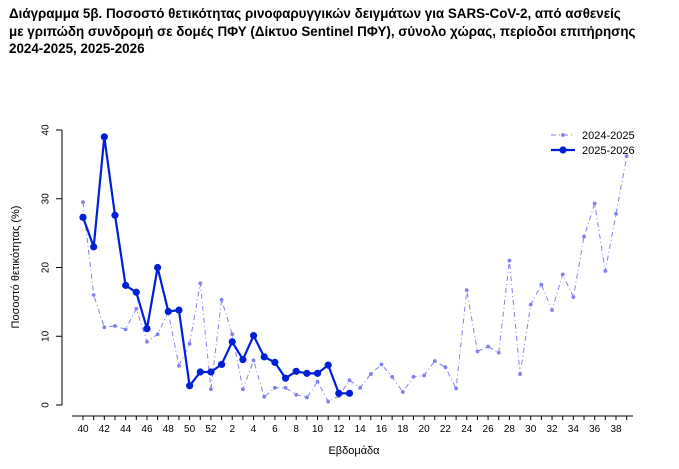 The height and width of the screenshot is (469, 679). I want to click on x-tick-label: 42, so click(105, 429).